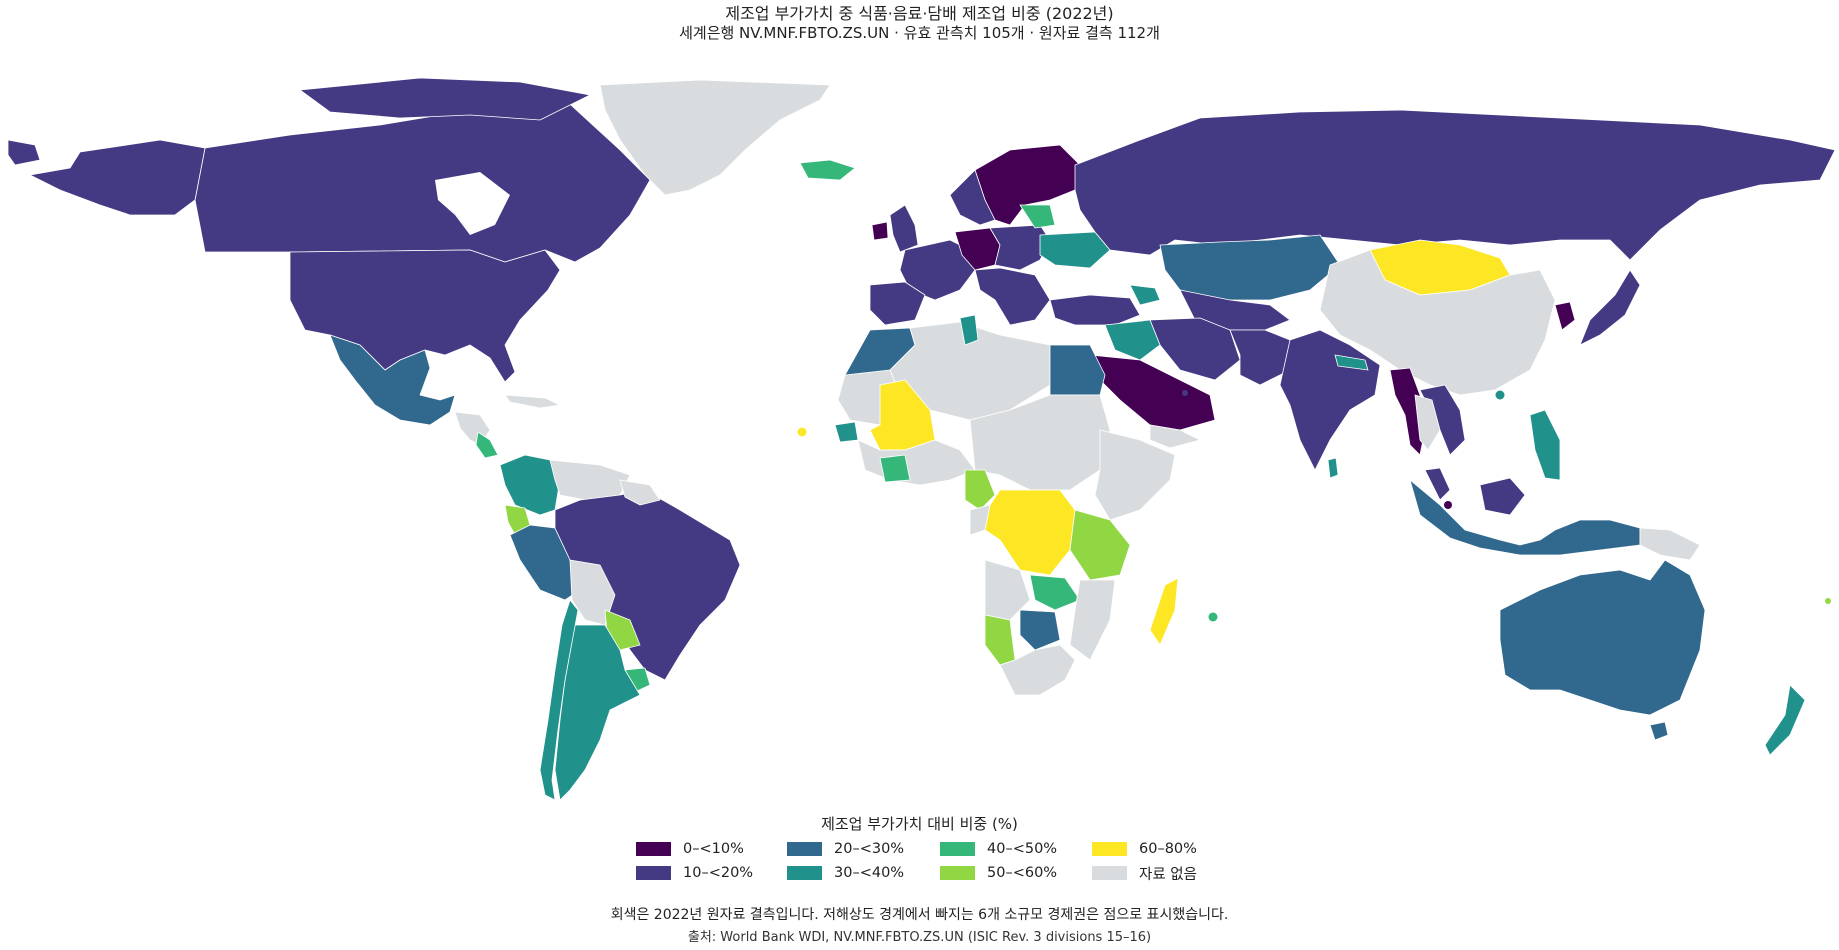 The width and height of the screenshot is (1839, 950). I want to click on region-scandinavia-north, so click(972, 197).